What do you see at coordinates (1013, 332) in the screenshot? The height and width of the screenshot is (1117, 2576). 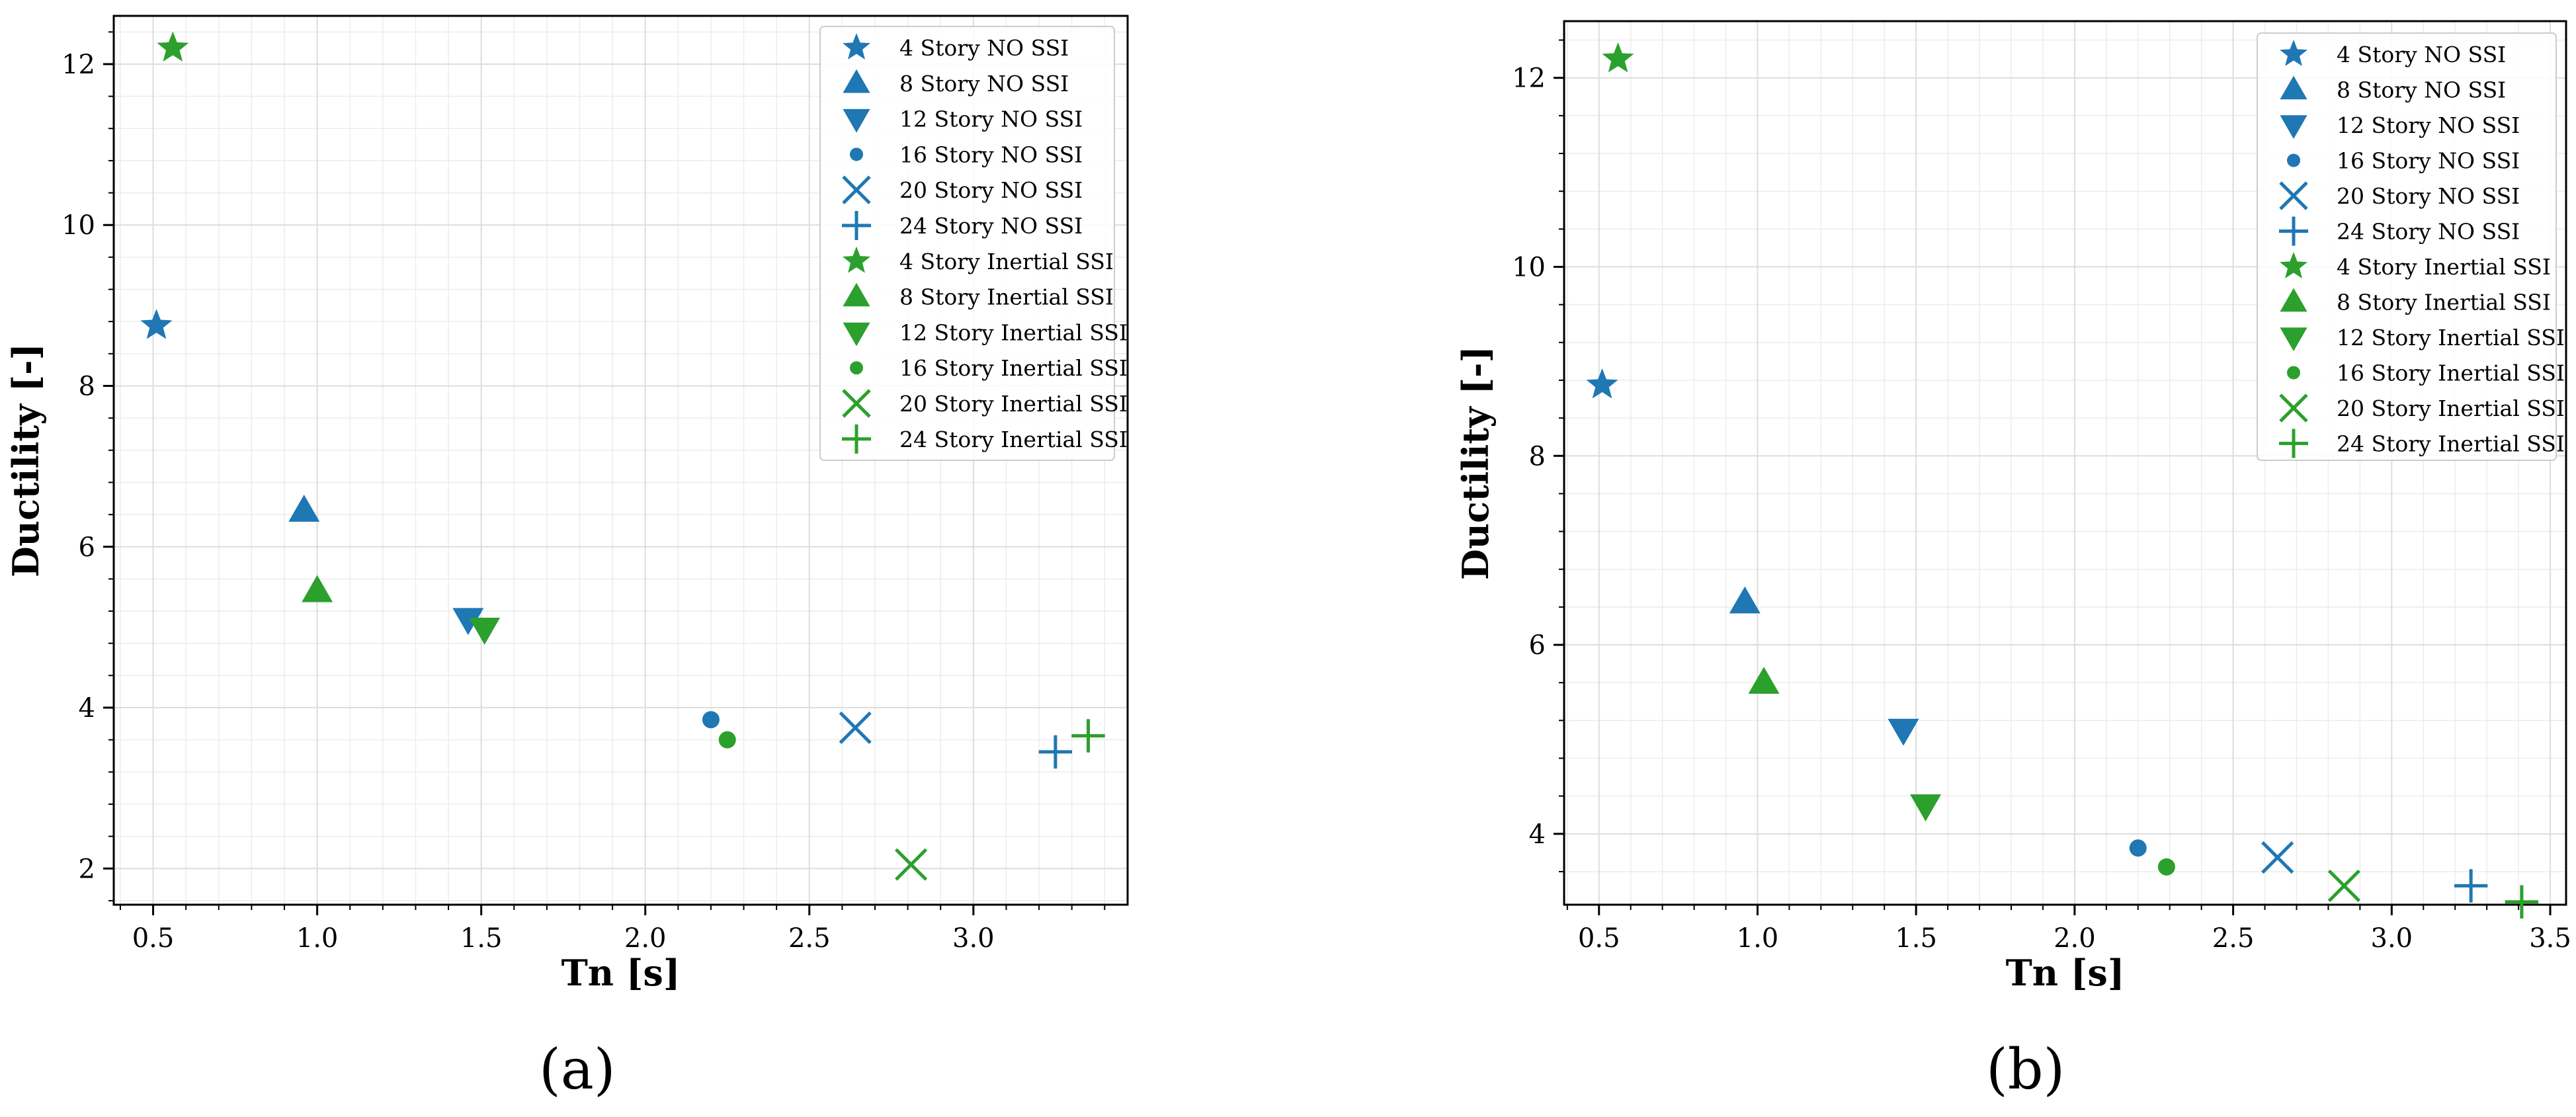 I see `legend-label: 12 Story Inertial SSI` at bounding box center [1013, 332].